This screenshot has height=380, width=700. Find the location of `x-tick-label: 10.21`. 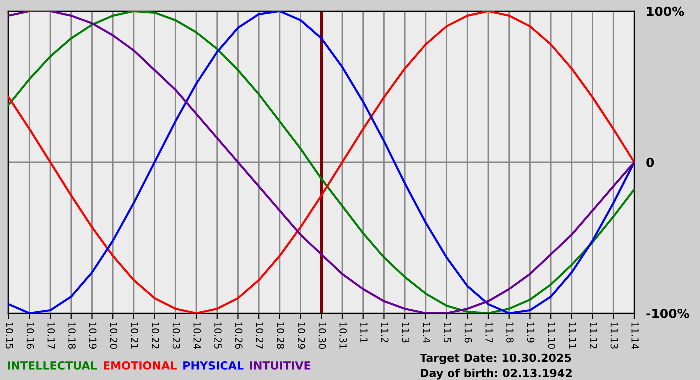

x-tick-label: 10.21 is located at coordinates (134, 335).